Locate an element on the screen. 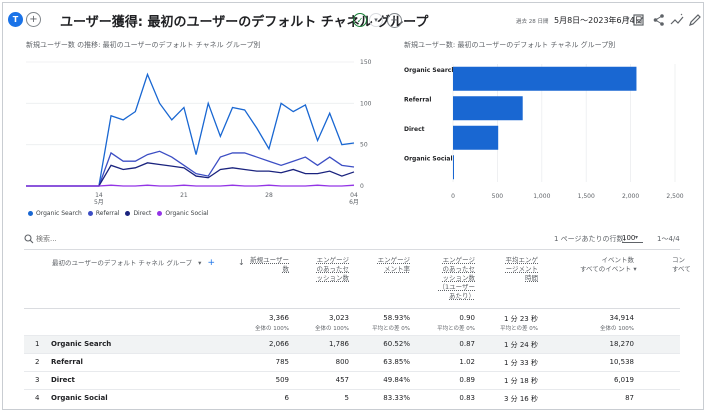 Image resolution: width=708 pixels, height=414 pixels. total-value: 3,023 is located at coordinates (338, 318).